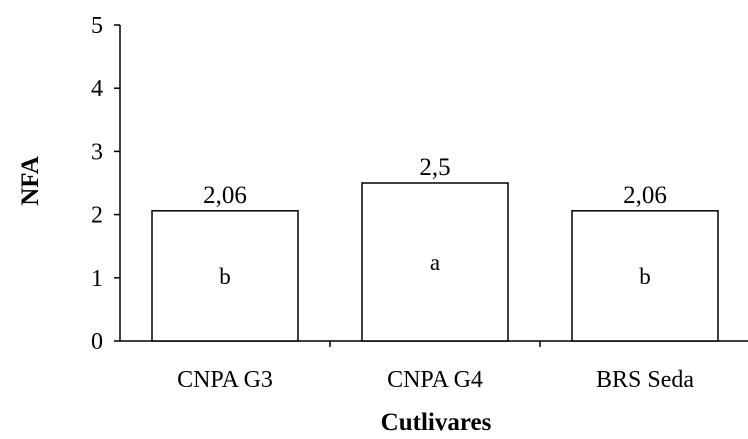 This screenshot has width=748, height=439. I want to click on y-axis-title: NFA, so click(30, 181).